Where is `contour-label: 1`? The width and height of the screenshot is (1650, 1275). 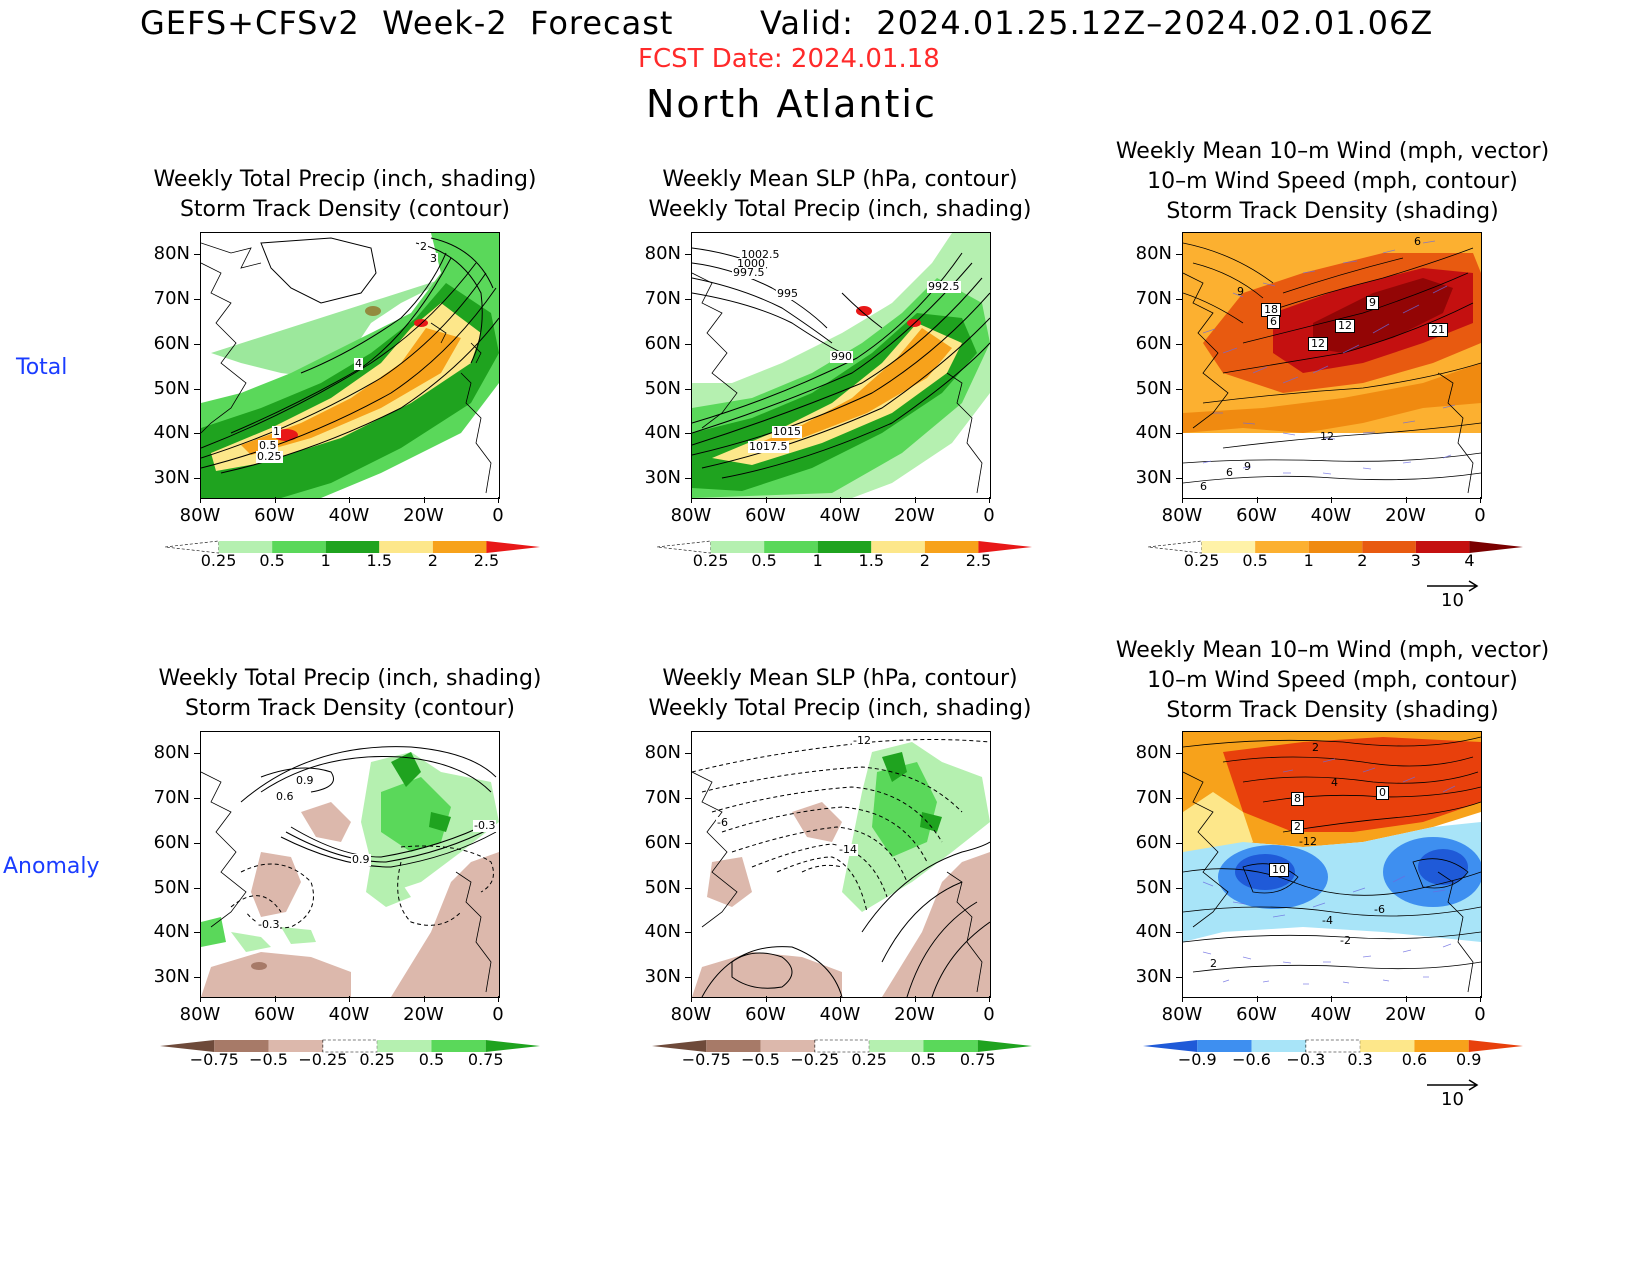 contour-label: 1 is located at coordinates (276, 431).